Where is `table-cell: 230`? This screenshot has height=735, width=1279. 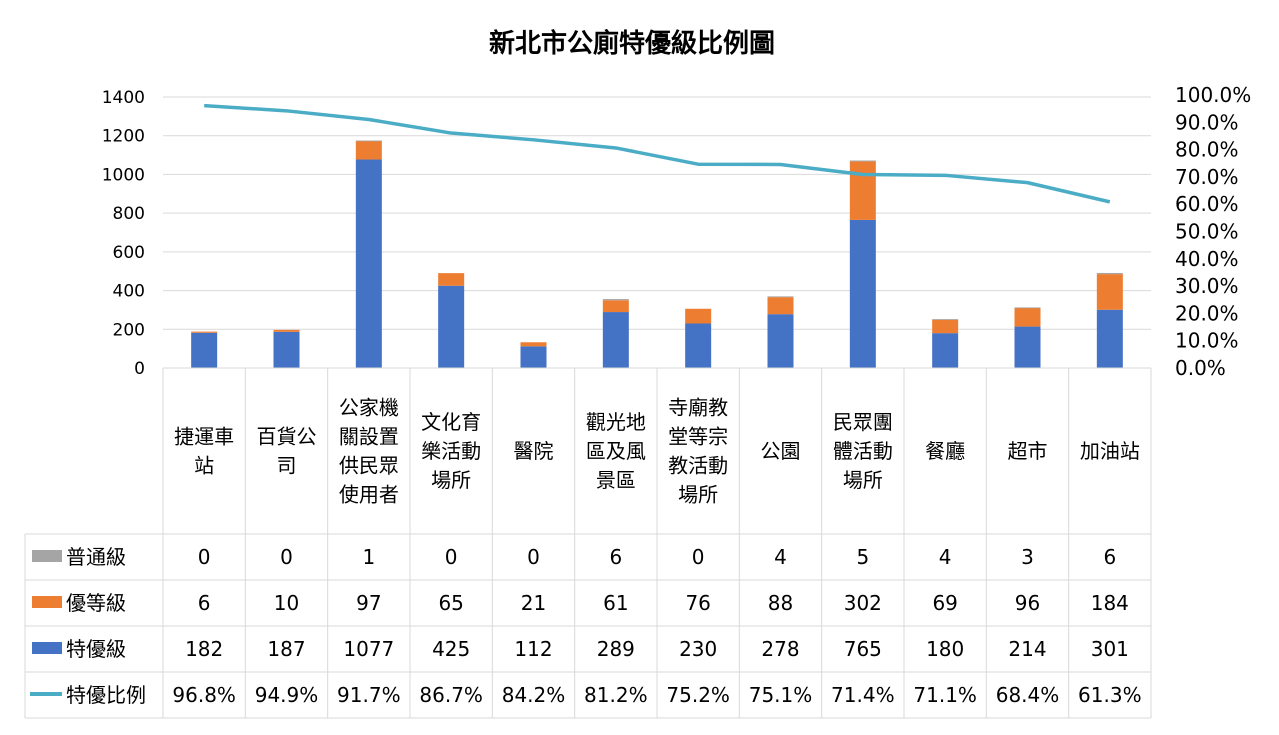 table-cell: 230 is located at coordinates (698, 649).